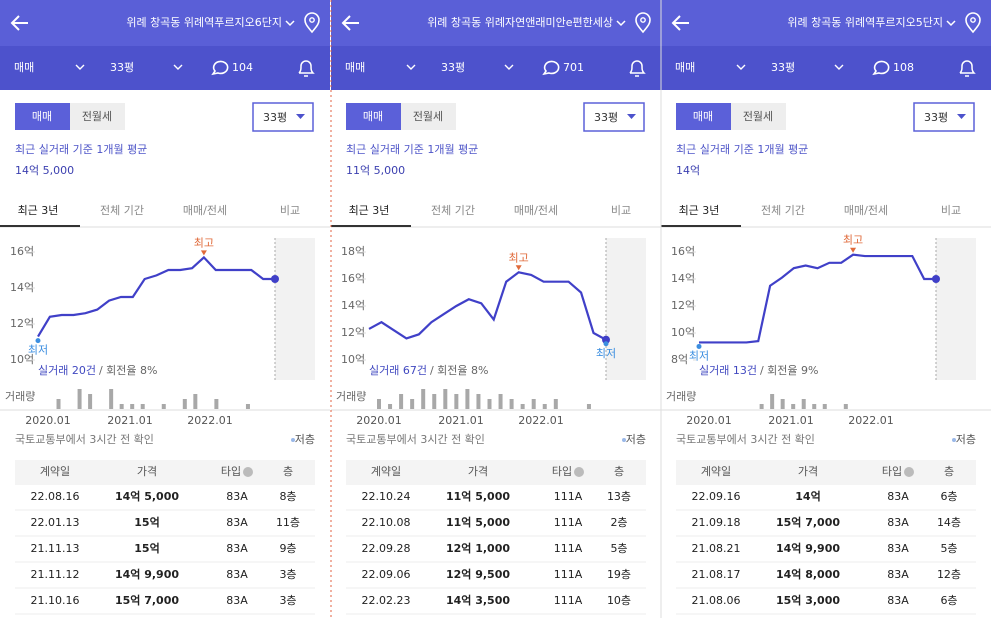  What do you see at coordinates (231, 471) in the screenshot?
I see `table-header: 타입` at bounding box center [231, 471].